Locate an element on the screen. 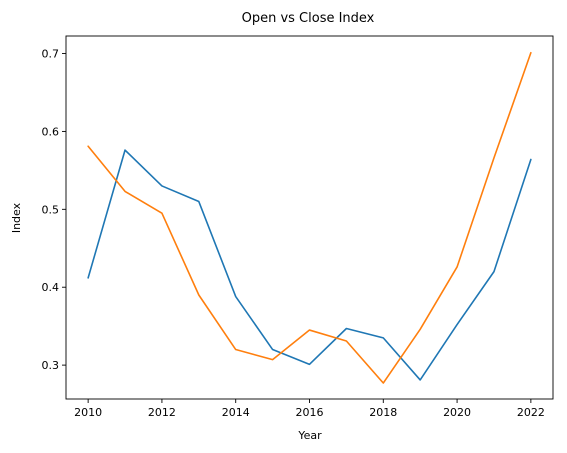  x-axis-label: Year is located at coordinates (309, 435).